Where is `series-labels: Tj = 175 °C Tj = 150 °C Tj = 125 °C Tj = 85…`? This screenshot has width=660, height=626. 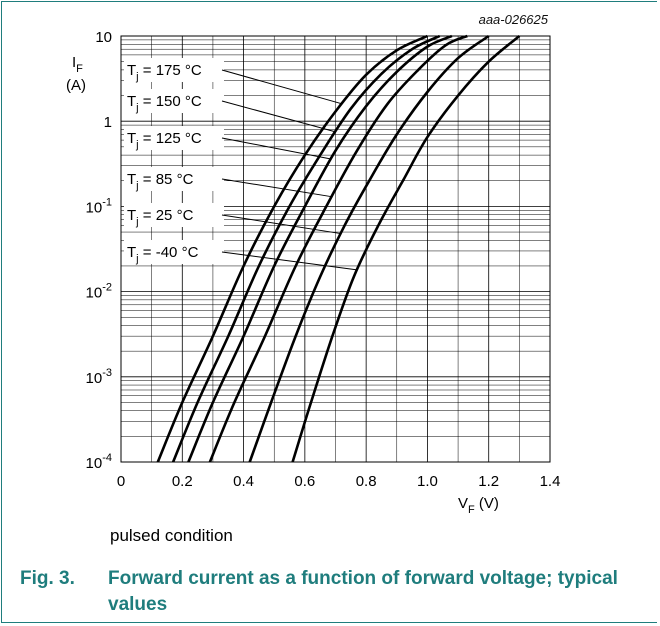 series-labels: Tj = 175 °C Tj = 150 °C Tj = 125 °C Tj = 85… is located at coordinates (241, 164).